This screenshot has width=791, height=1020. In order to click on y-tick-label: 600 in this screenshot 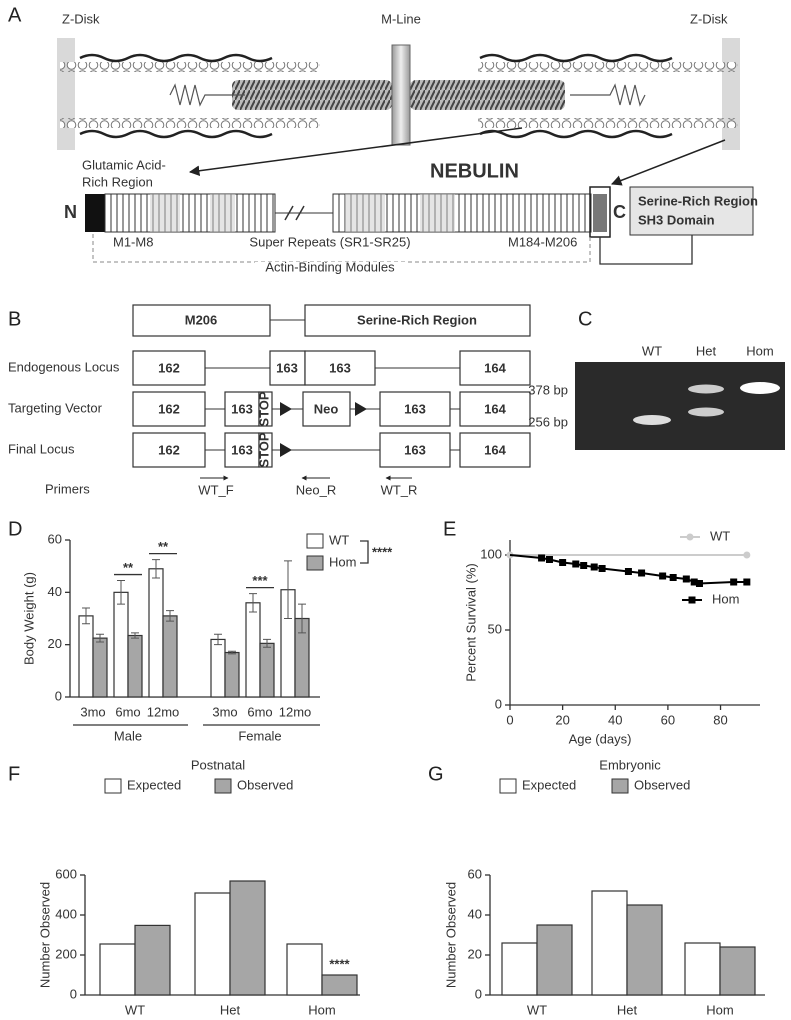, I will do `click(66, 873)`.